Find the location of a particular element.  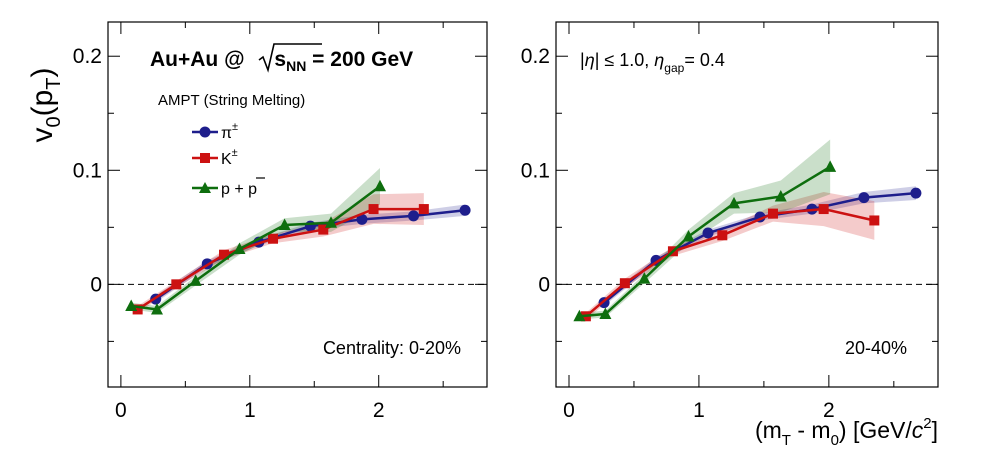

svg-text: K± is located at coordinates (229, 157).